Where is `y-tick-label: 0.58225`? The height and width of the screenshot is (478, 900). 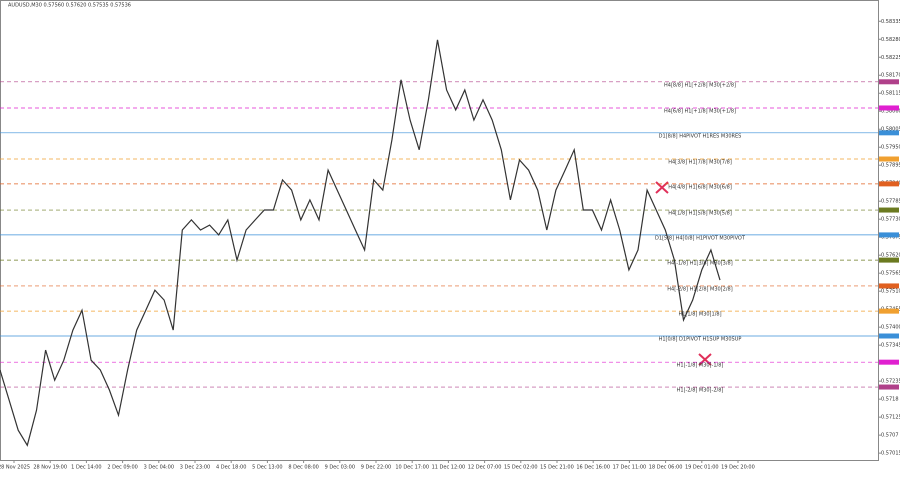
y-tick-label: 0.58225 is located at coordinates (890, 58).